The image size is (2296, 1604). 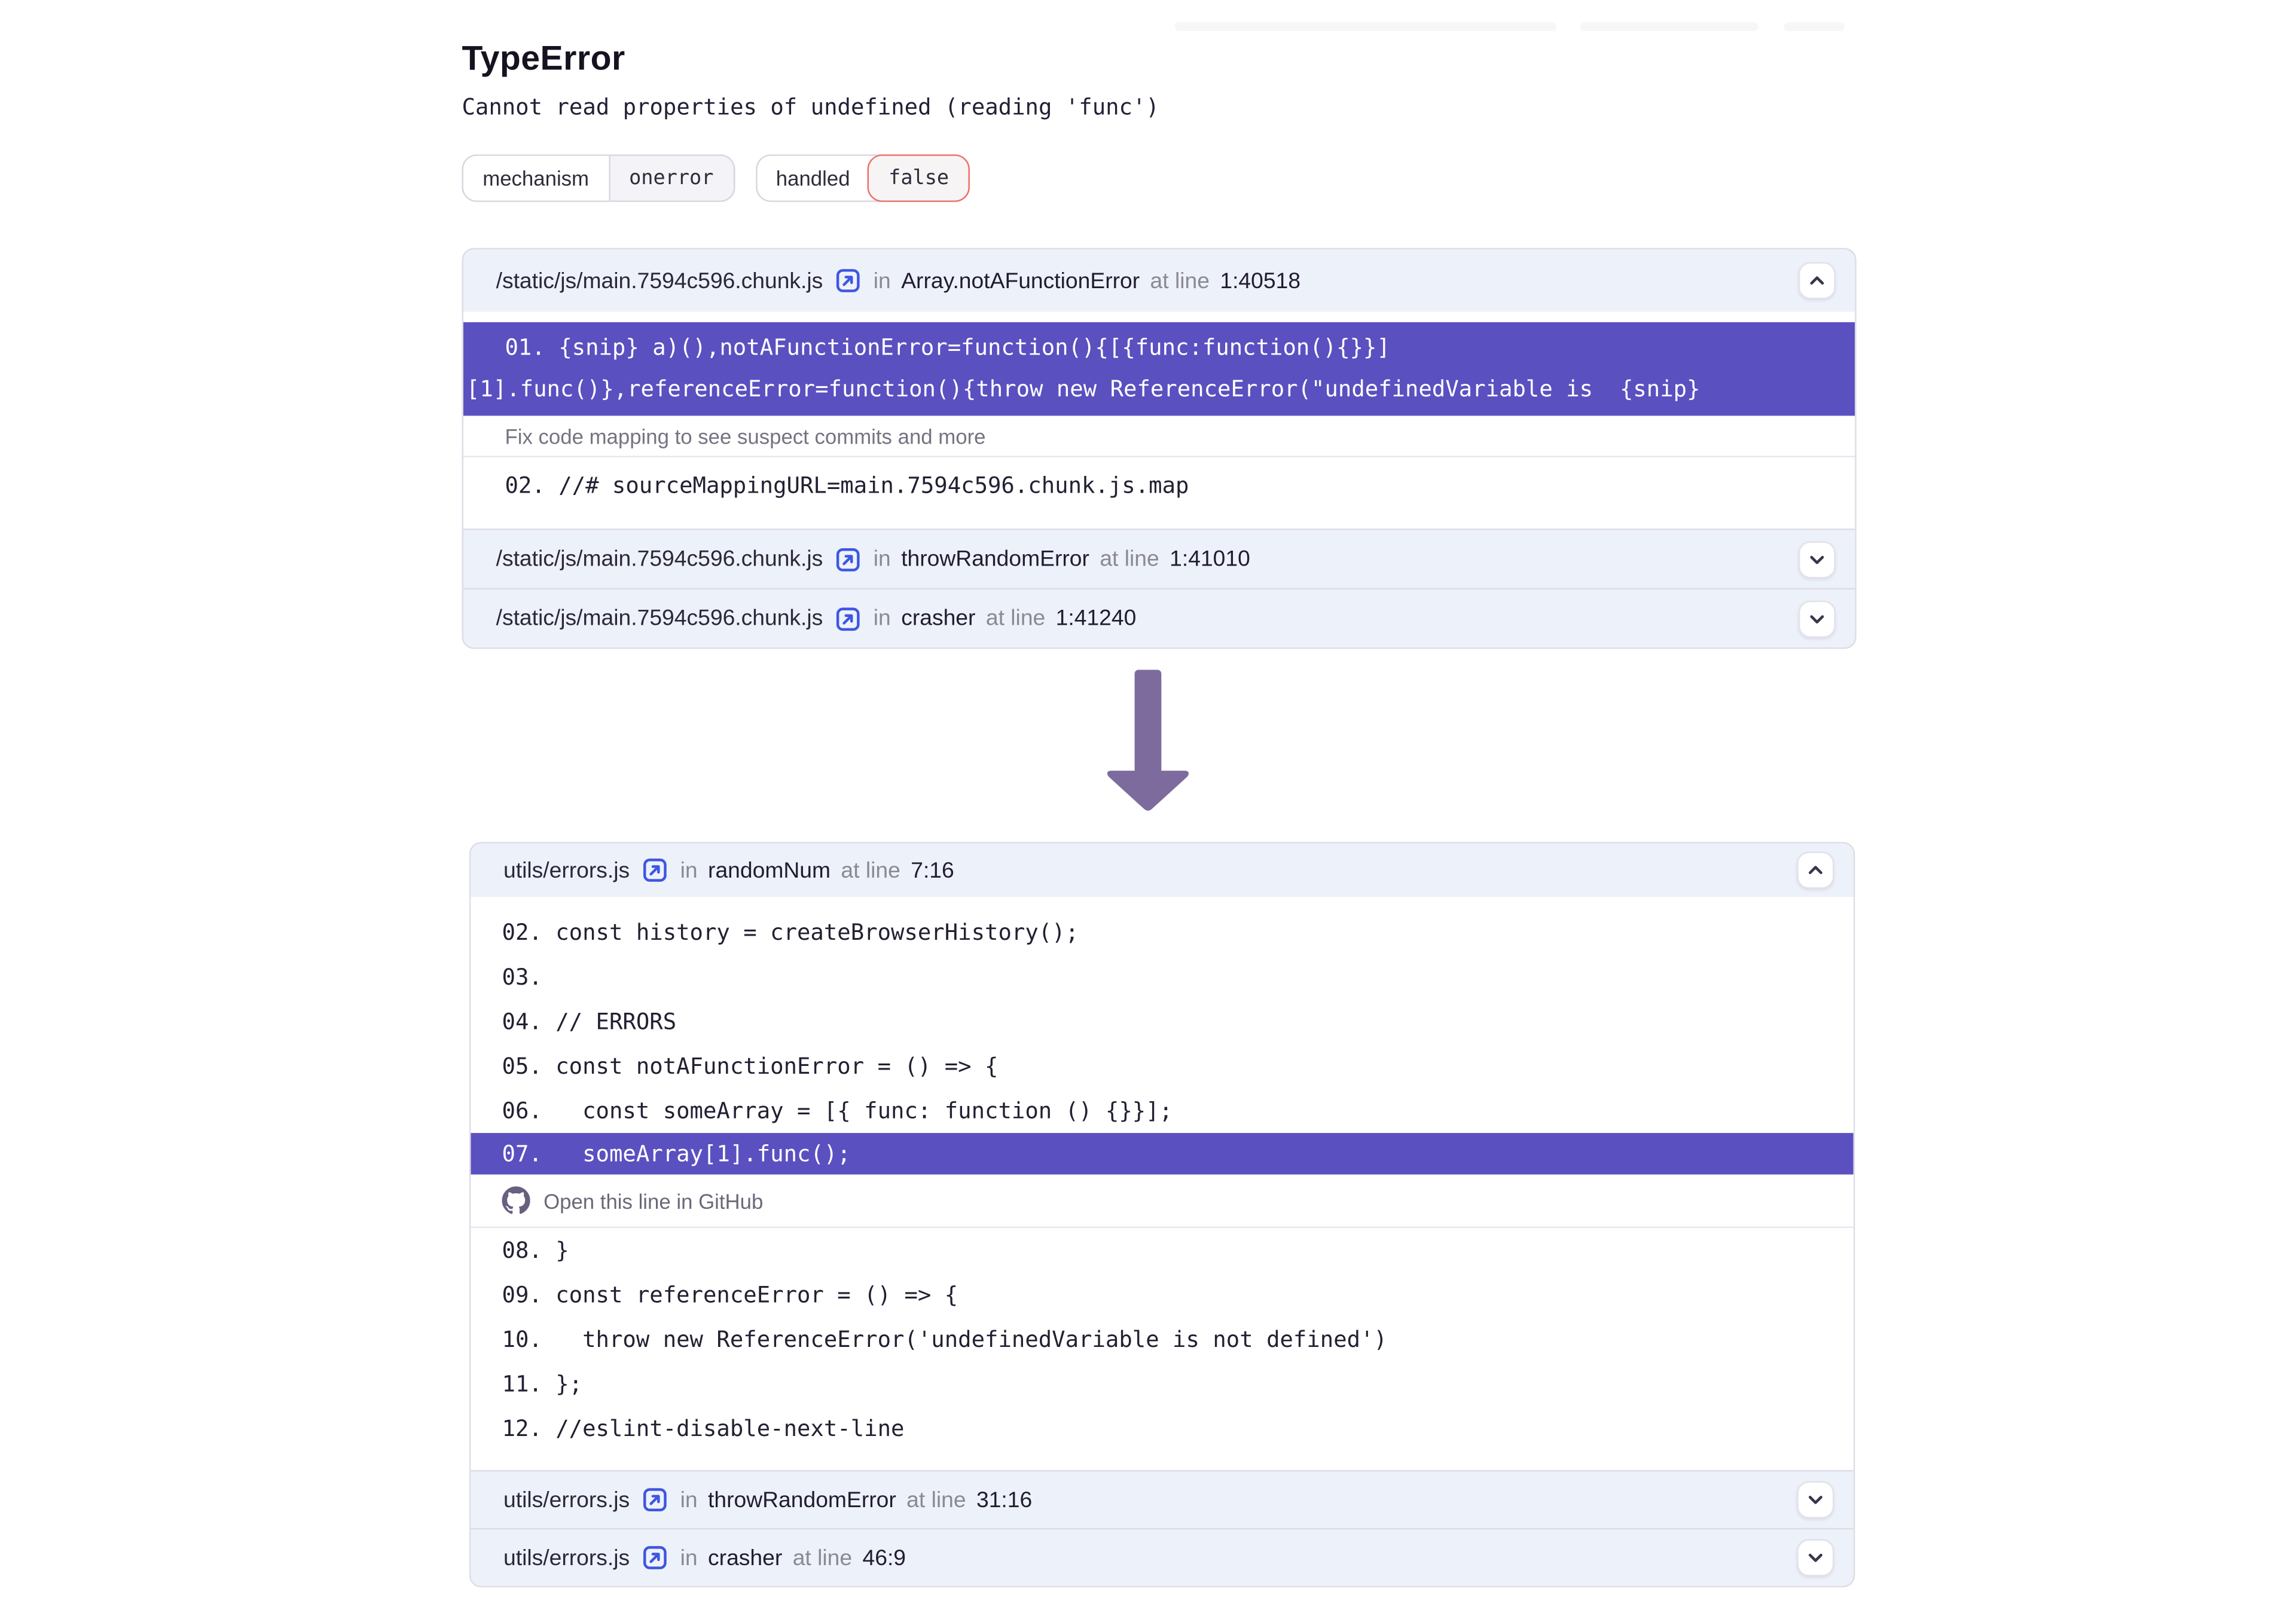 What do you see at coordinates (884, 1558) in the screenshot?
I see `frame-line-number: 46:9` at bounding box center [884, 1558].